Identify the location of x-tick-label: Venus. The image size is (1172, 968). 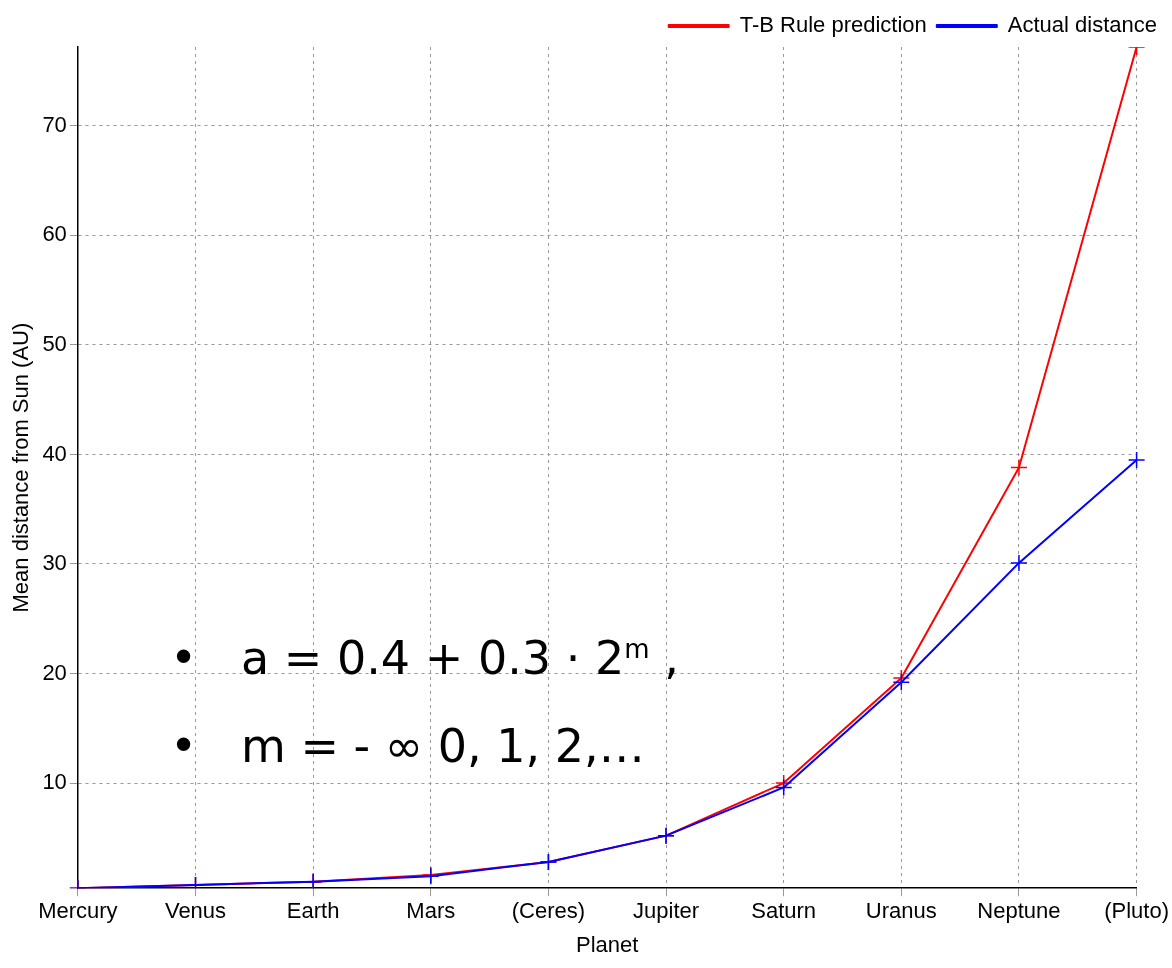
(195, 911).